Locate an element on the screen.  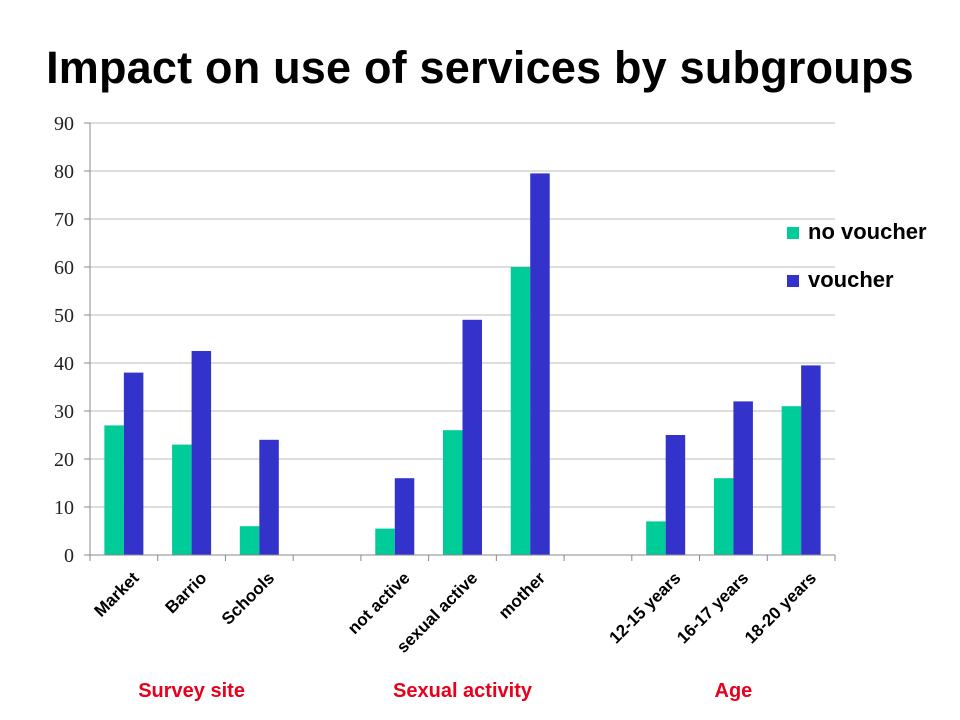
x-tick-label: Market is located at coordinates (116, 594).